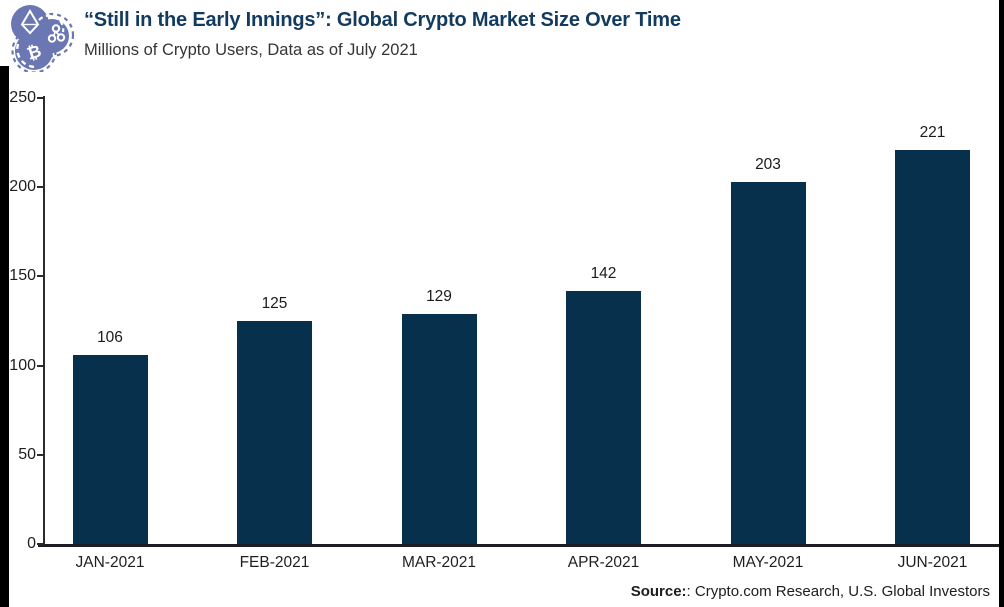  I want to click on x-axis-label: MAY-2021, so click(768, 562).